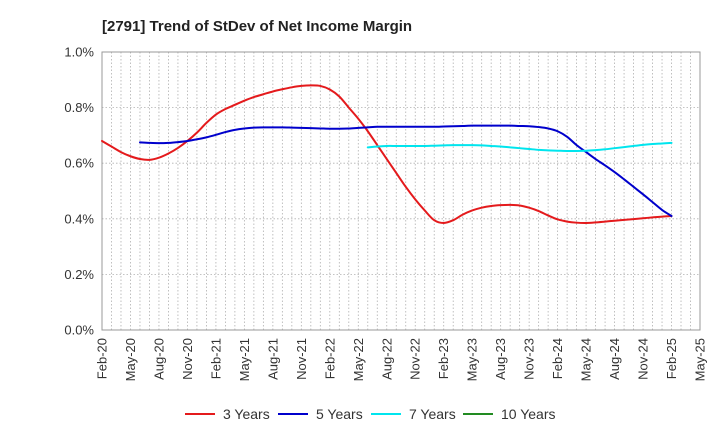 The image size is (720, 440). I want to click on legend-label-3-years: 3 Years, so click(246, 414).